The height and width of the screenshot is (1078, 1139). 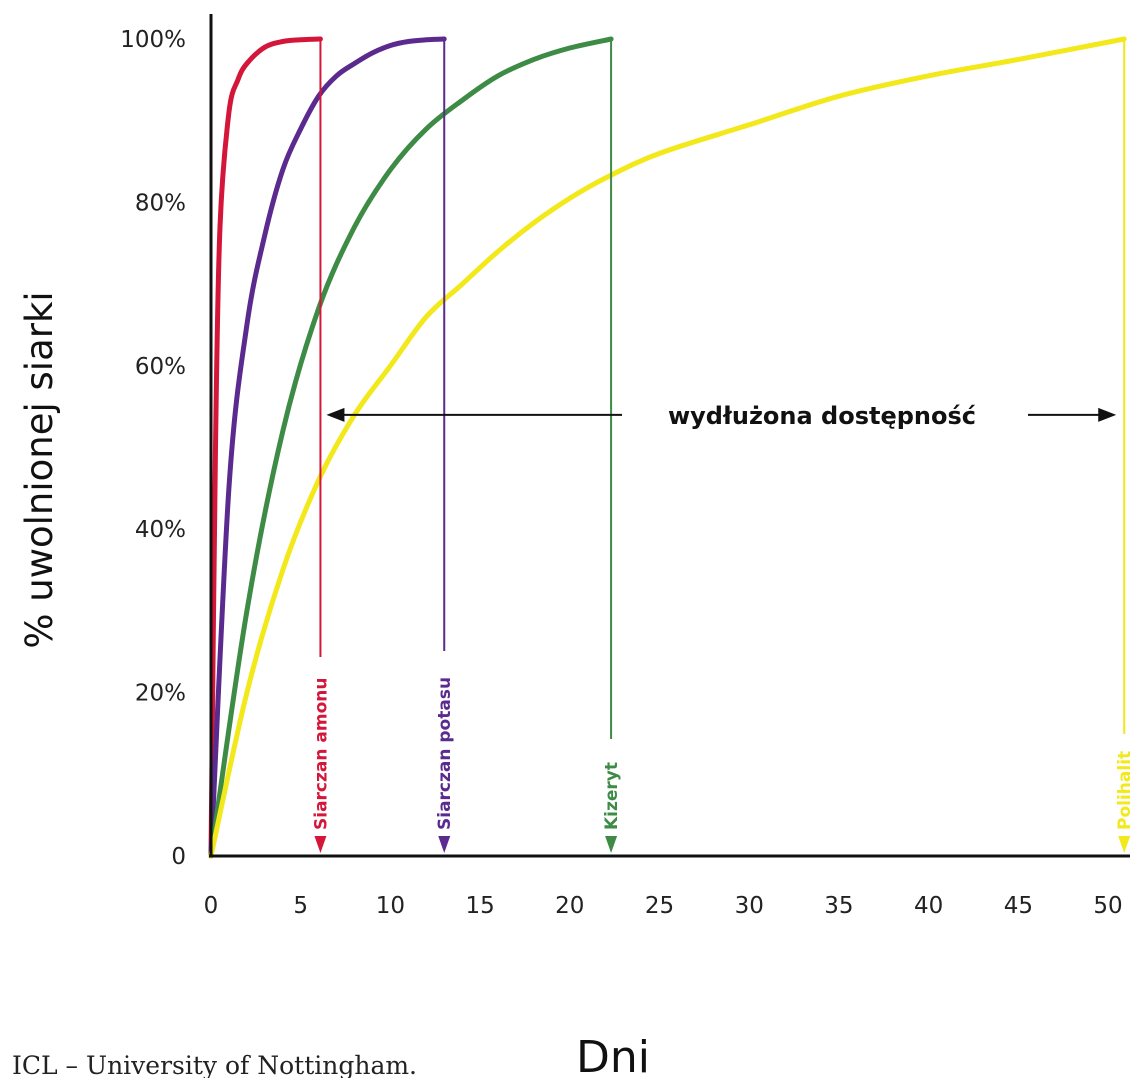 I want to click on x-tick-label-40: 40, so click(x=928, y=906).